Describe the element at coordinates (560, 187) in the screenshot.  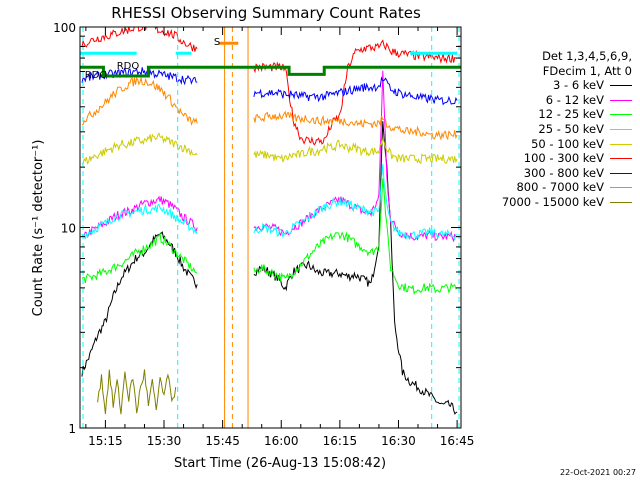
I see `legend-label: 800 - 7000 keV` at that location.